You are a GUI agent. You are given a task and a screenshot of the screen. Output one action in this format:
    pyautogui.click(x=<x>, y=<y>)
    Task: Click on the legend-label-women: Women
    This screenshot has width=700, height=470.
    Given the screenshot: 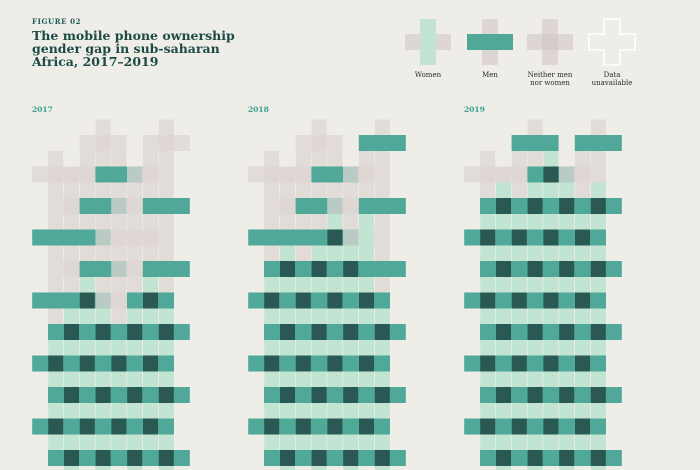 What is the action you would take?
    pyautogui.click(x=428, y=75)
    